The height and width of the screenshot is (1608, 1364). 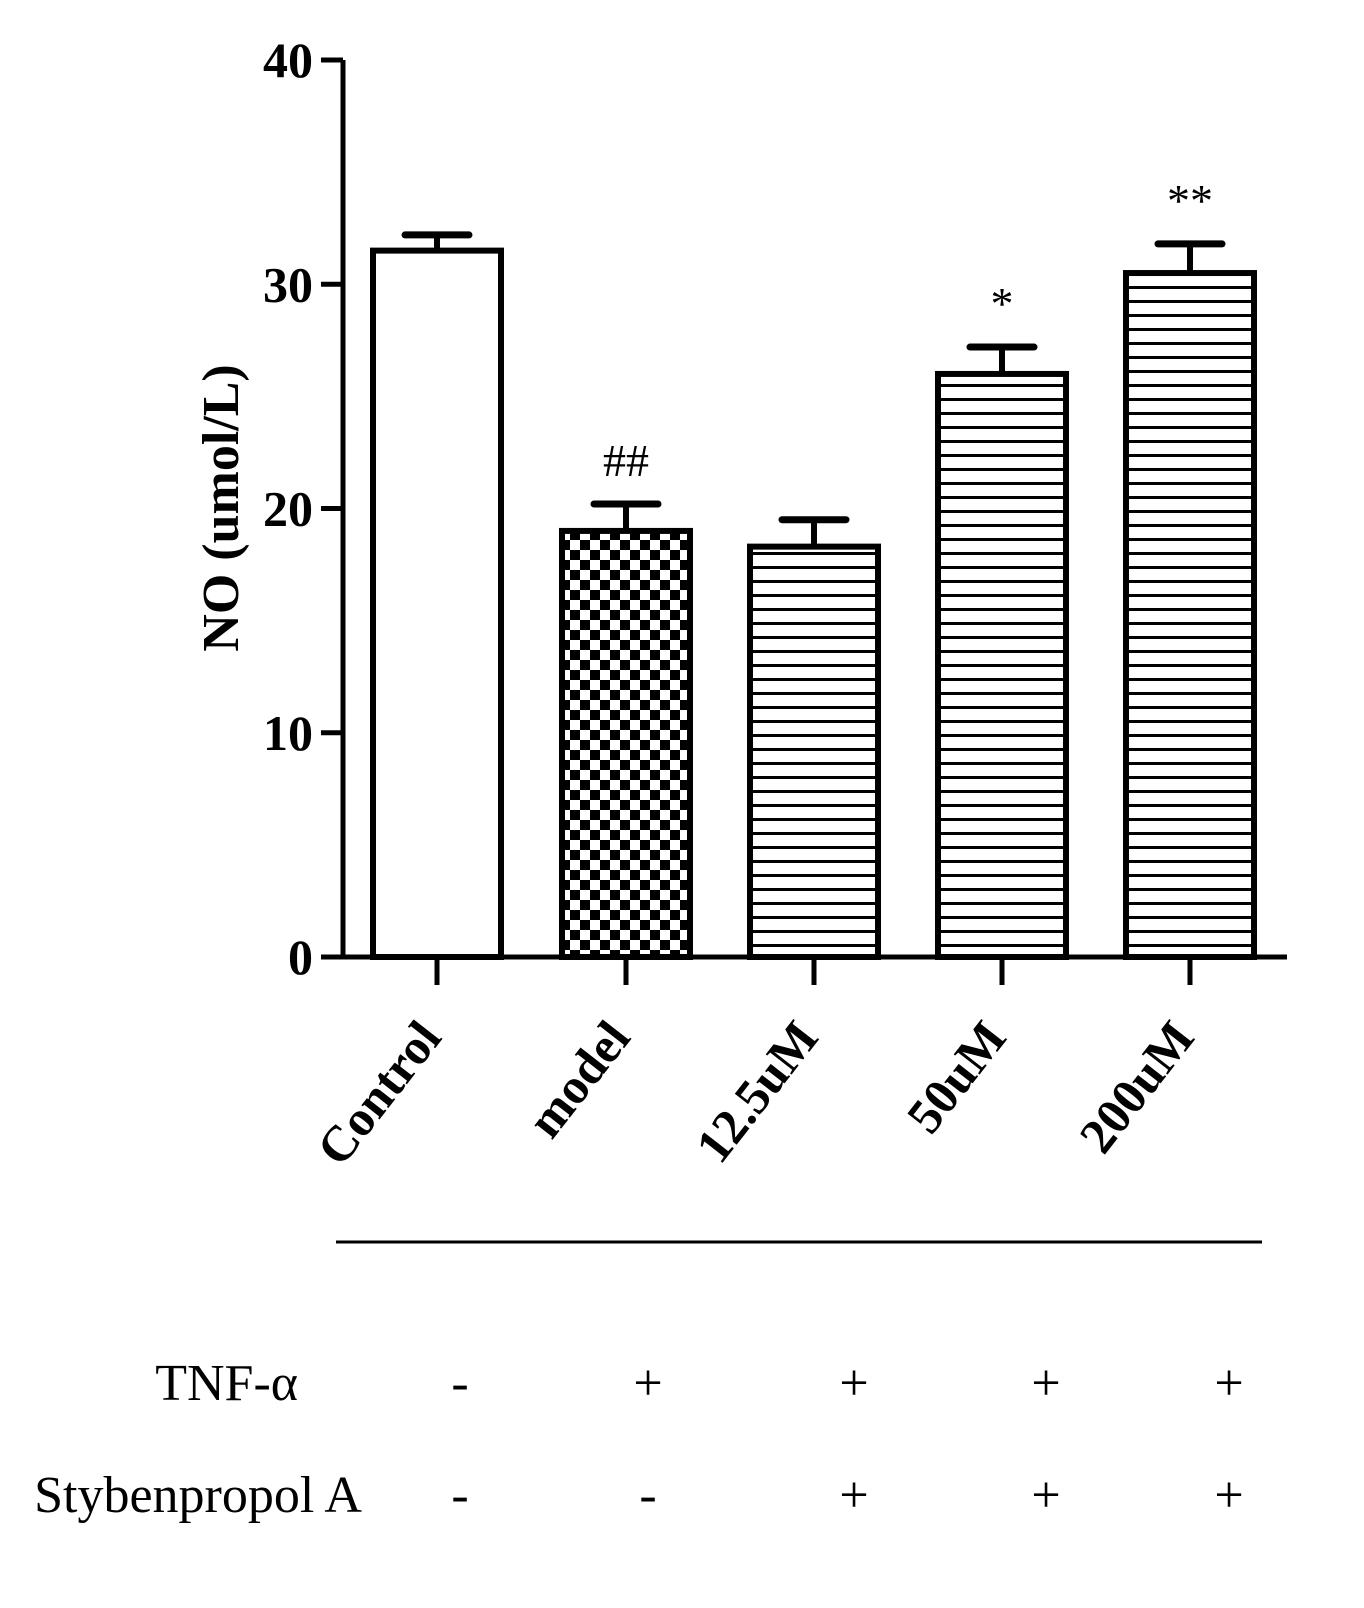 What do you see at coordinates (300, 957) in the screenshot?
I see `y-tick-label: 0` at bounding box center [300, 957].